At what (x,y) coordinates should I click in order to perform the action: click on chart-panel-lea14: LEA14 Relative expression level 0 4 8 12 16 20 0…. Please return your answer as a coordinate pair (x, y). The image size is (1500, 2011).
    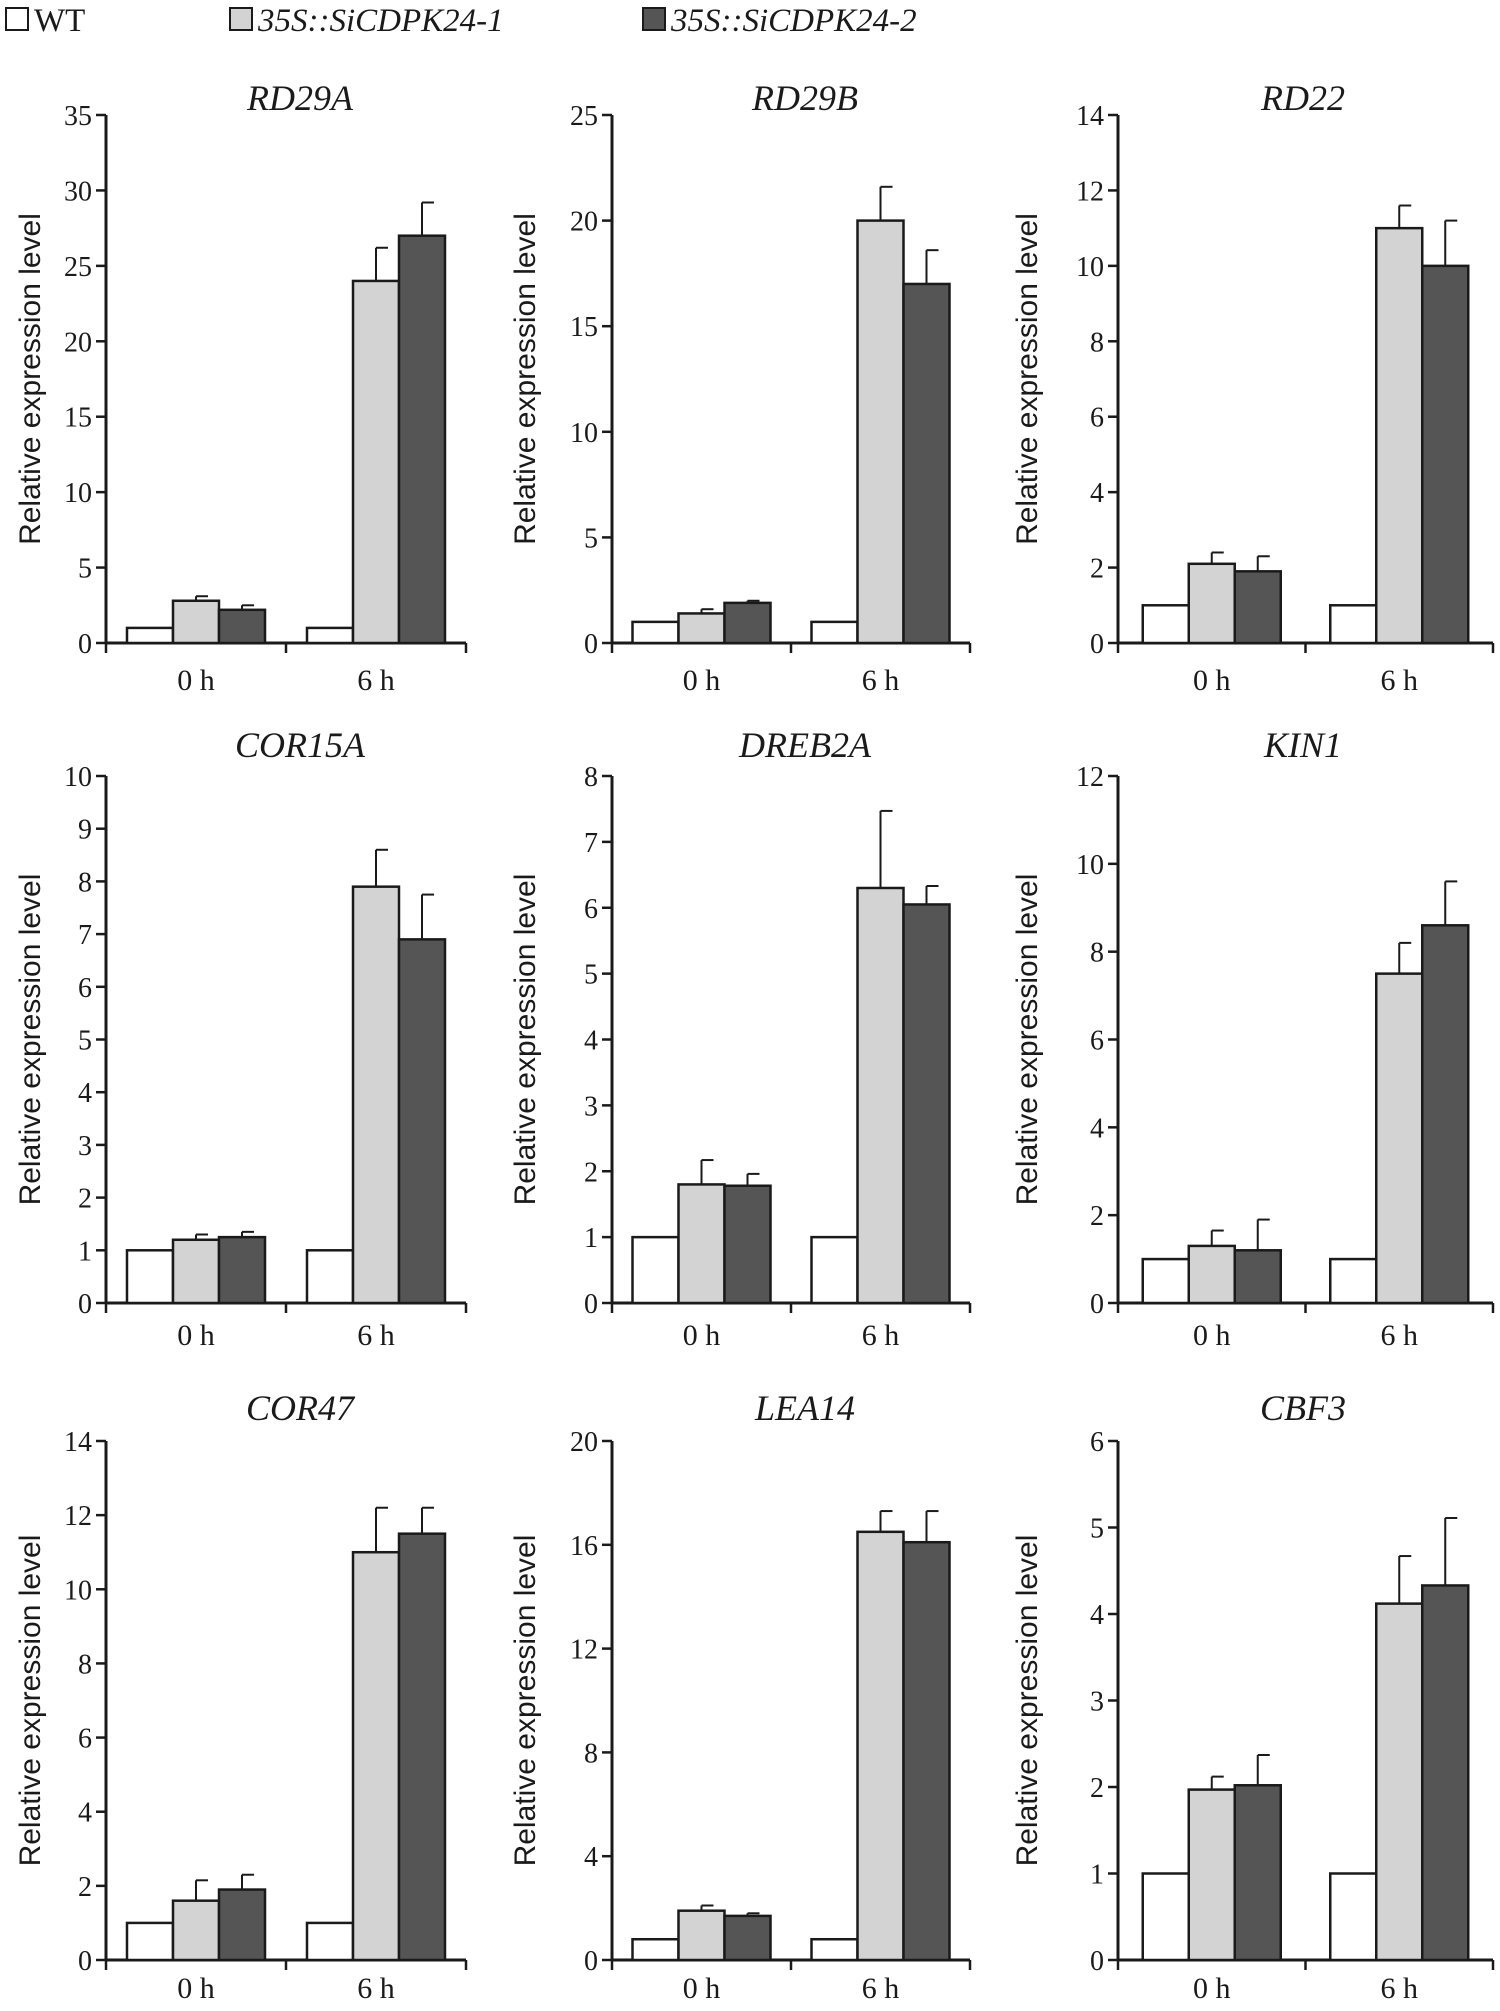
    Looking at the image, I should click on (740, 1696).